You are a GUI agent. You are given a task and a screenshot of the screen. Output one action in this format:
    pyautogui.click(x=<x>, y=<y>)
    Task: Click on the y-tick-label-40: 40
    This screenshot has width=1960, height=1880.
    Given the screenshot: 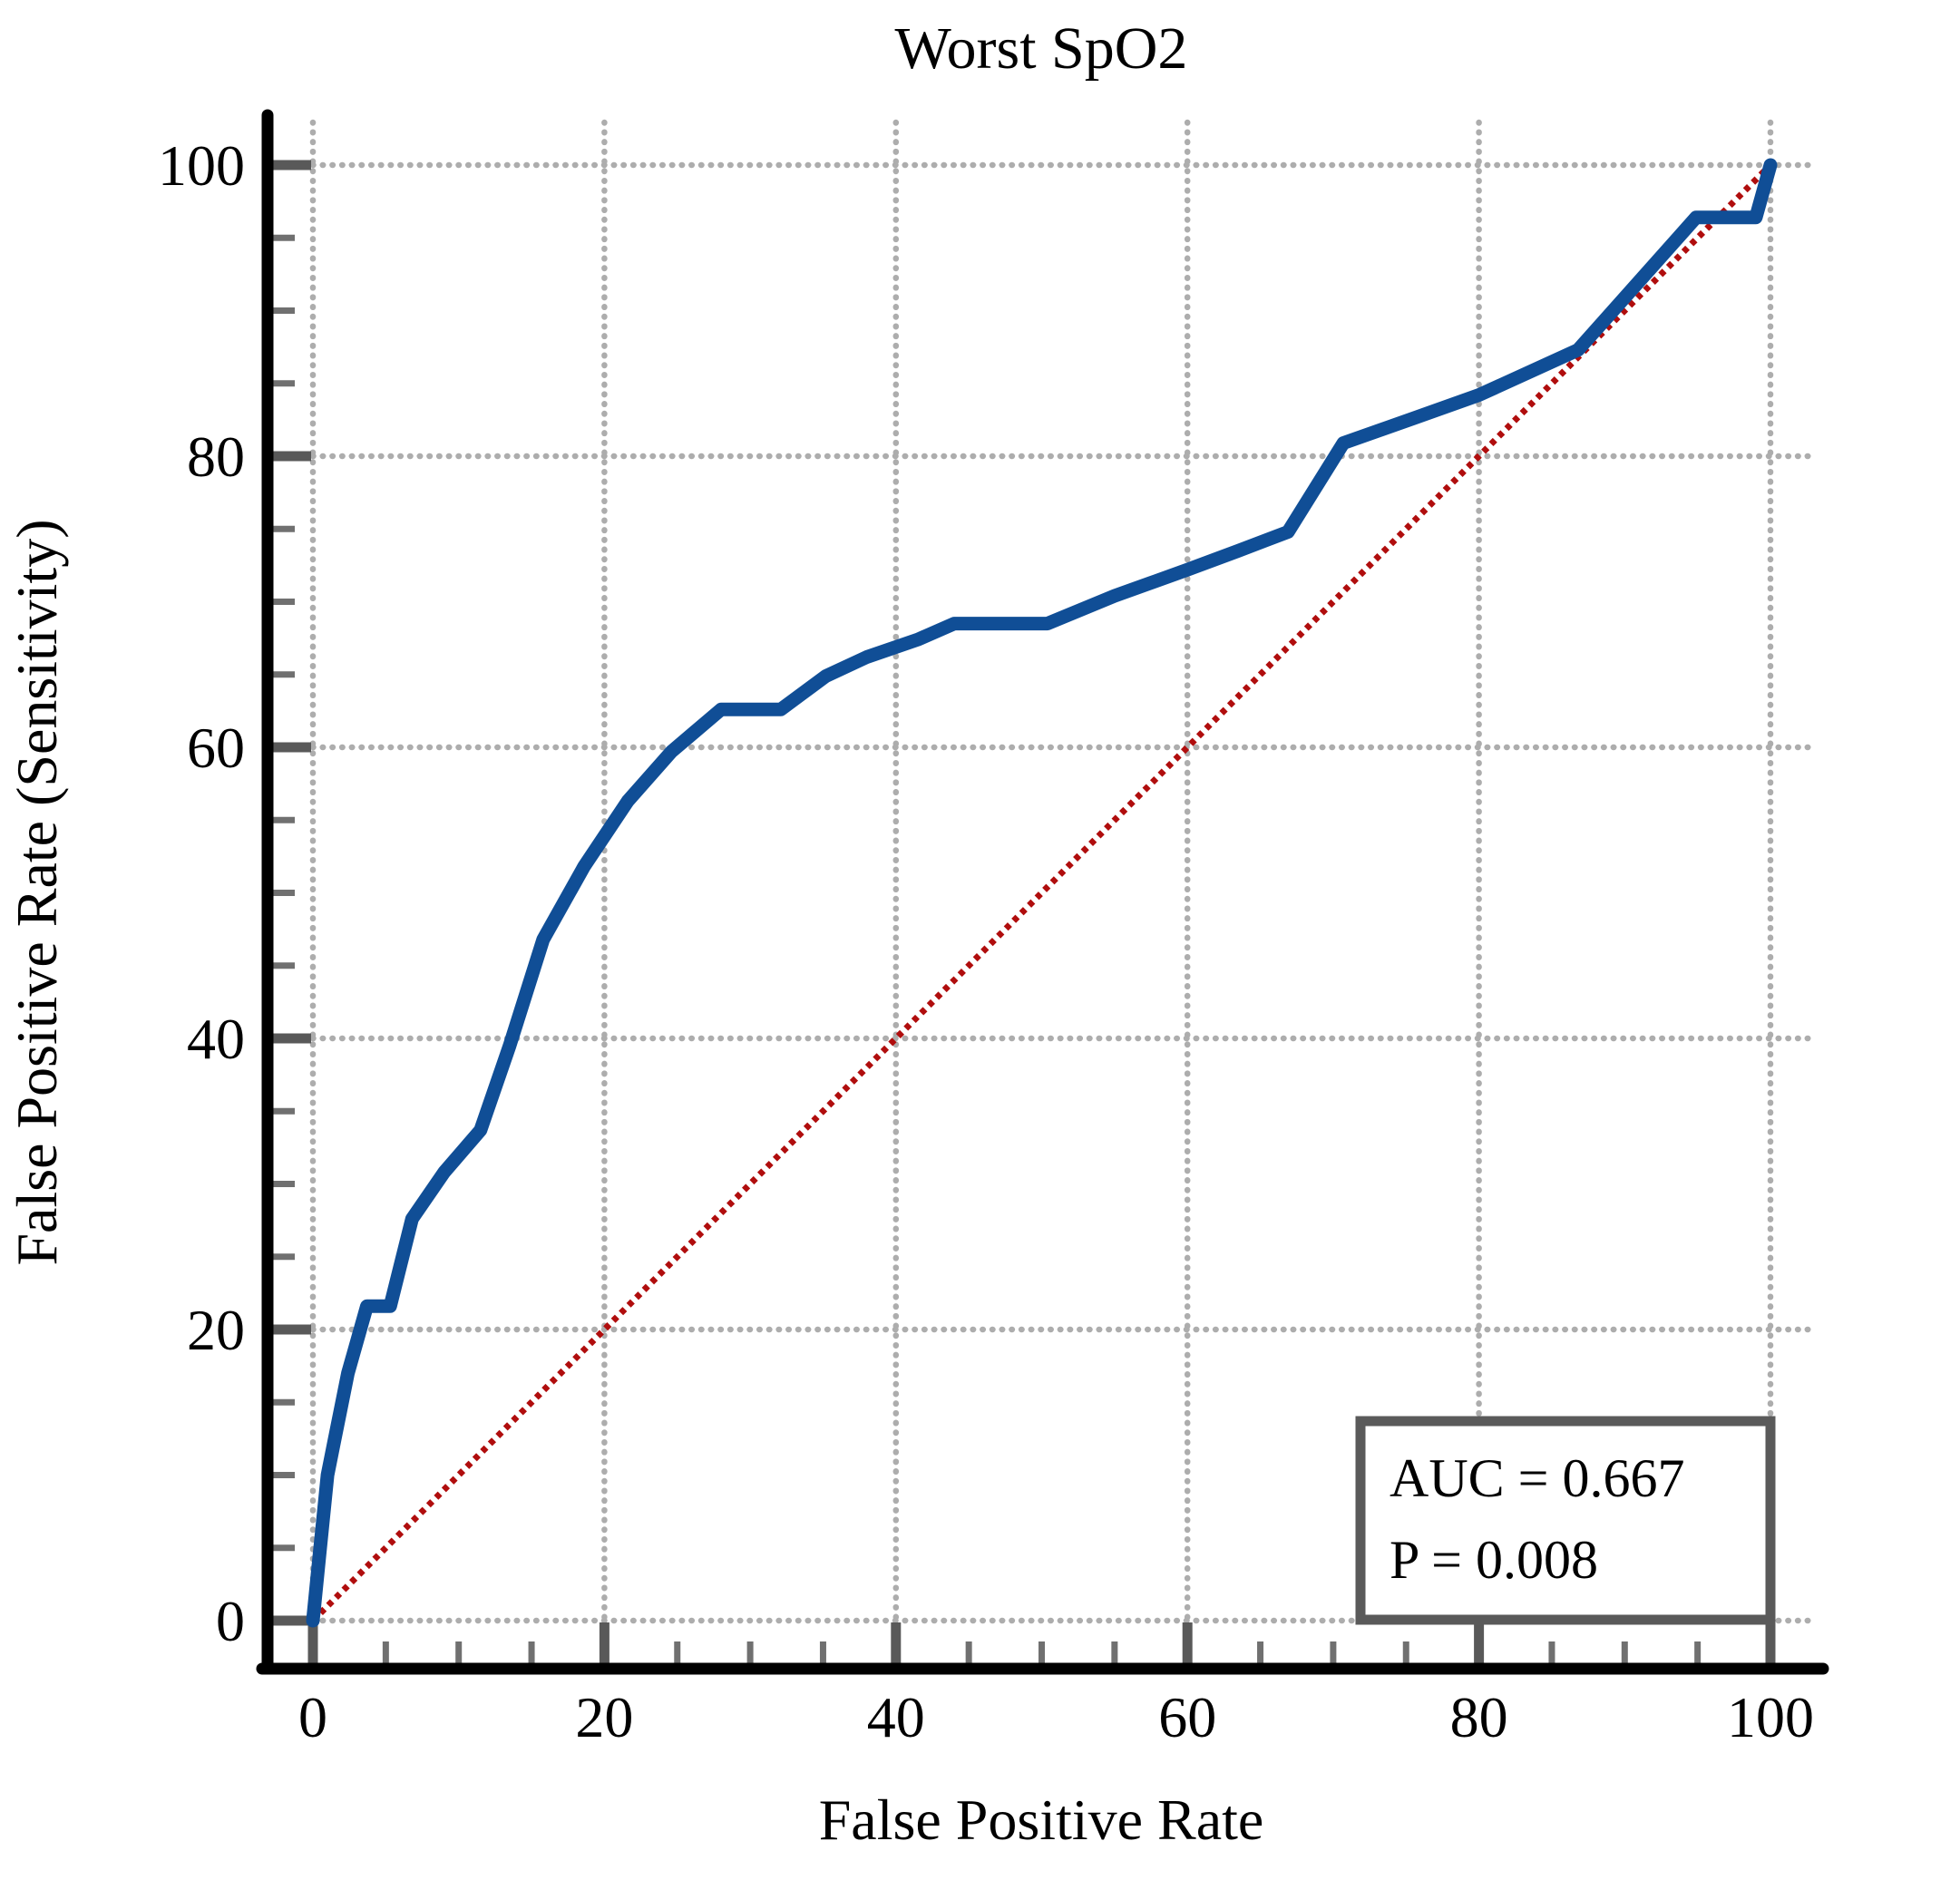 What is the action you would take?
    pyautogui.click(x=216, y=1039)
    